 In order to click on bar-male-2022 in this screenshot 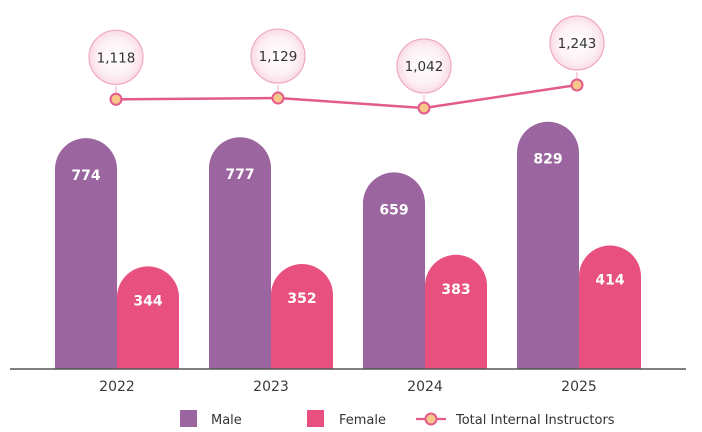, I will do `click(86, 253)`.